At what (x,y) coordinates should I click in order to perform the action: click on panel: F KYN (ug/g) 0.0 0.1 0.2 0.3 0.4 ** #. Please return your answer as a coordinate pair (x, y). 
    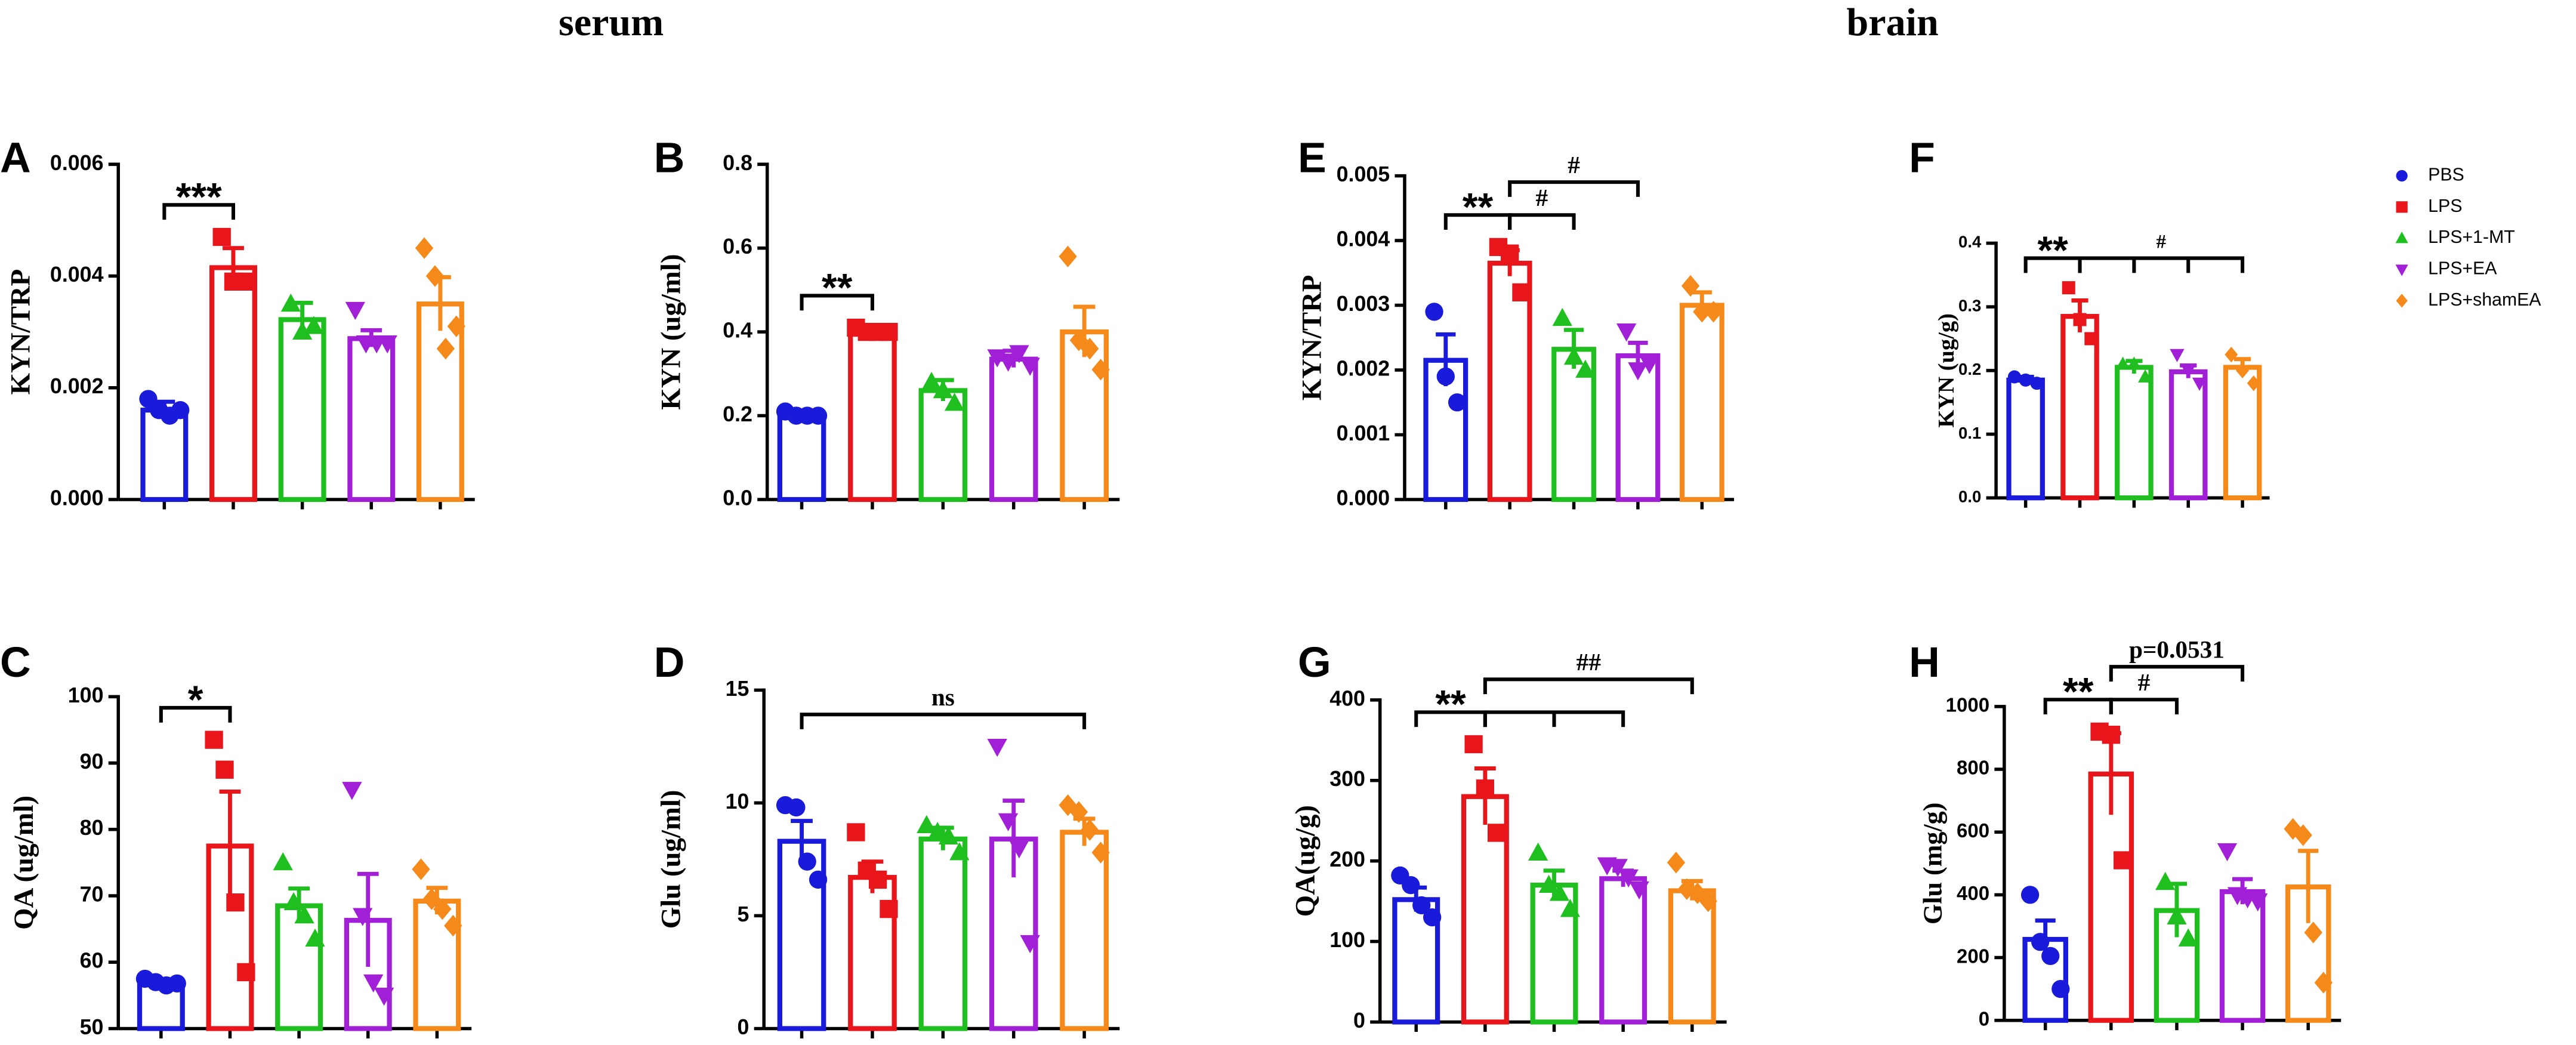
    Looking at the image, I should click on (2089, 321).